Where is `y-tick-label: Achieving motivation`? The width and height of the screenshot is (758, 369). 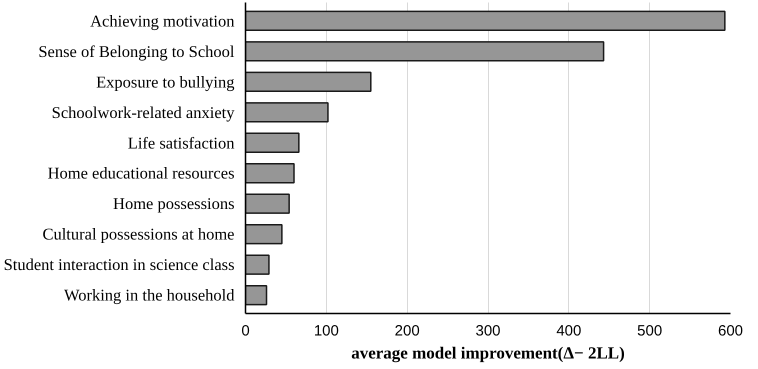
y-tick-label: Achieving motivation is located at coordinates (162, 20).